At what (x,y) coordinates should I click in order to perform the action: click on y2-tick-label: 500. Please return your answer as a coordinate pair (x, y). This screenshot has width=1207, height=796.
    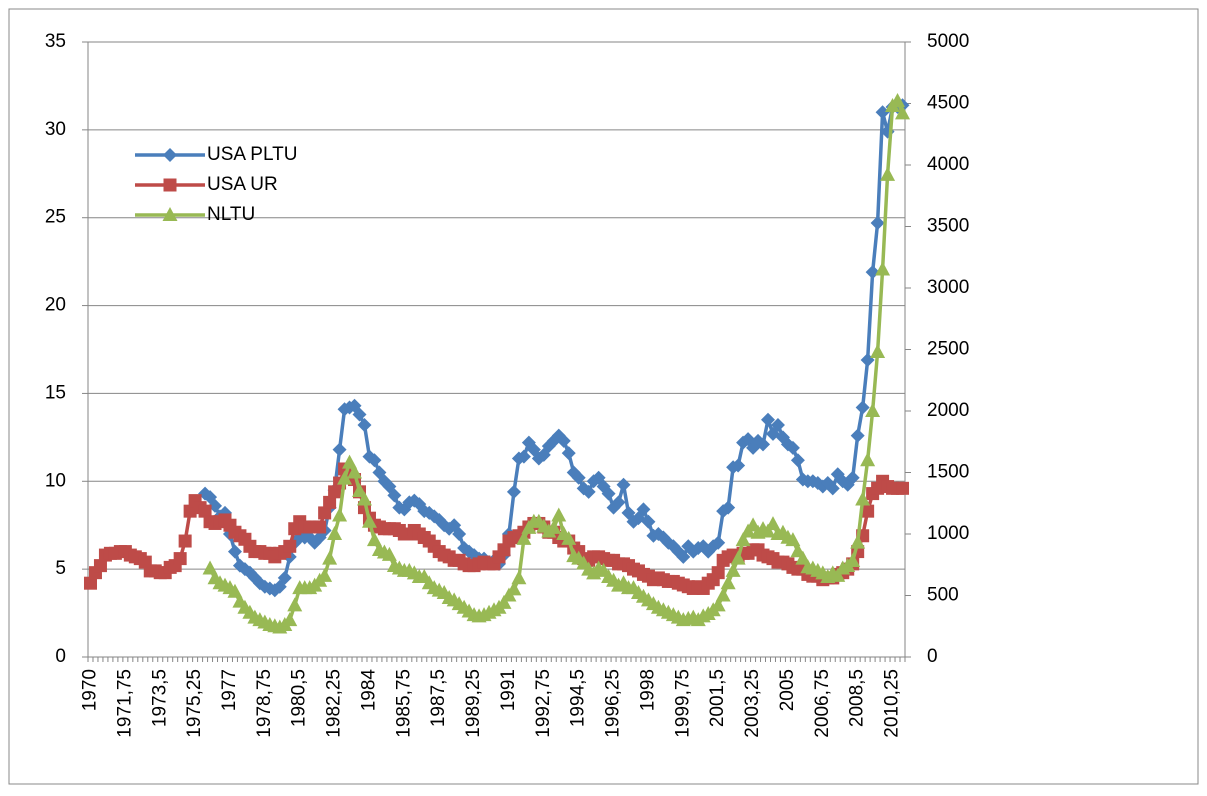
    Looking at the image, I should click on (943, 595).